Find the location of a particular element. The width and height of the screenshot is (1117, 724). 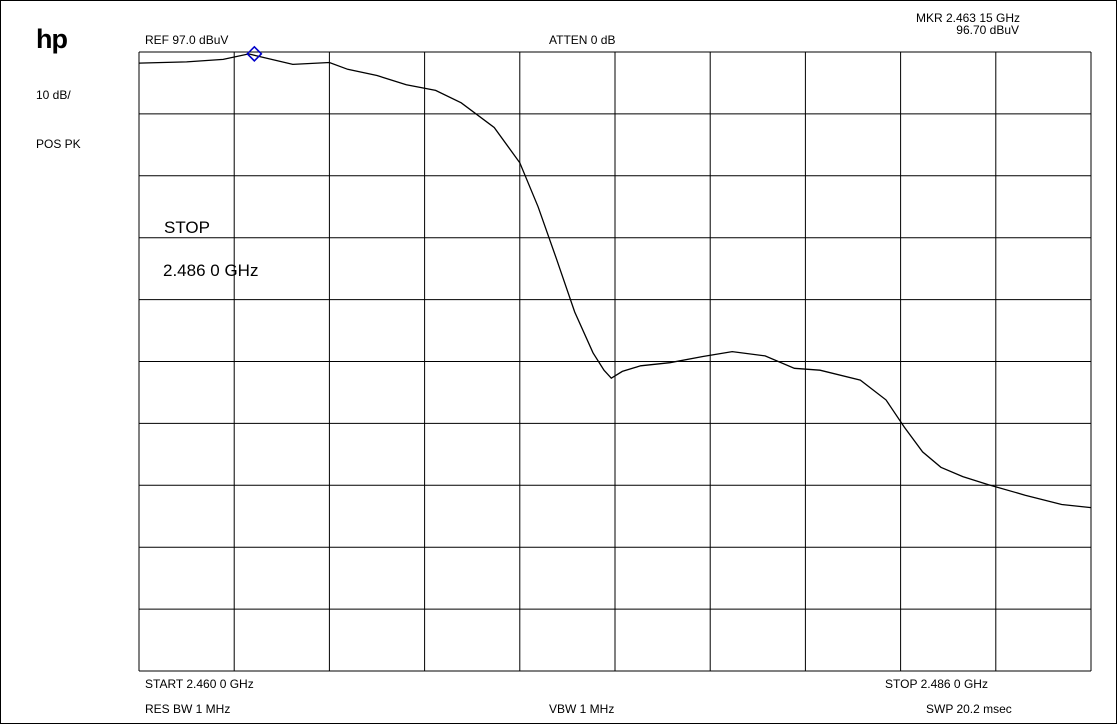

start-frequency: START 2.460 0 GHz is located at coordinates (199, 684).